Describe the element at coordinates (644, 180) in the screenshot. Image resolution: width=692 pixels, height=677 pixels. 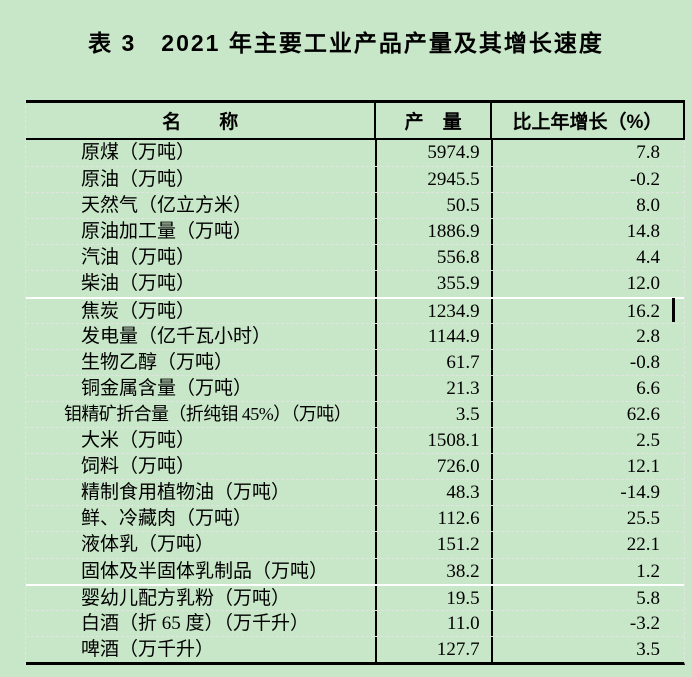
I see `growth-value-cell: -0.2` at that location.